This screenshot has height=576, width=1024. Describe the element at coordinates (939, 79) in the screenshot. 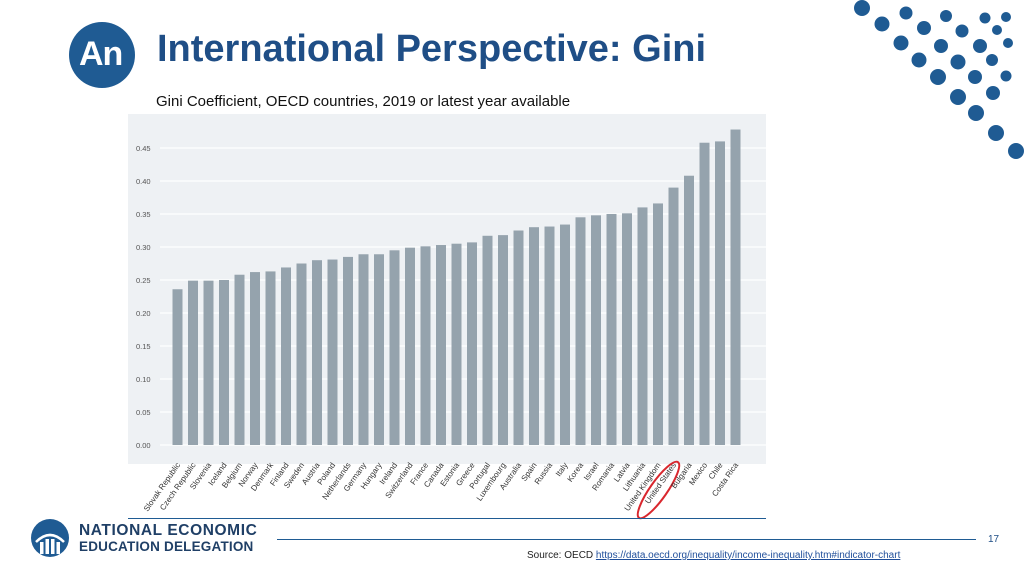

I see `decorative-dots` at that location.